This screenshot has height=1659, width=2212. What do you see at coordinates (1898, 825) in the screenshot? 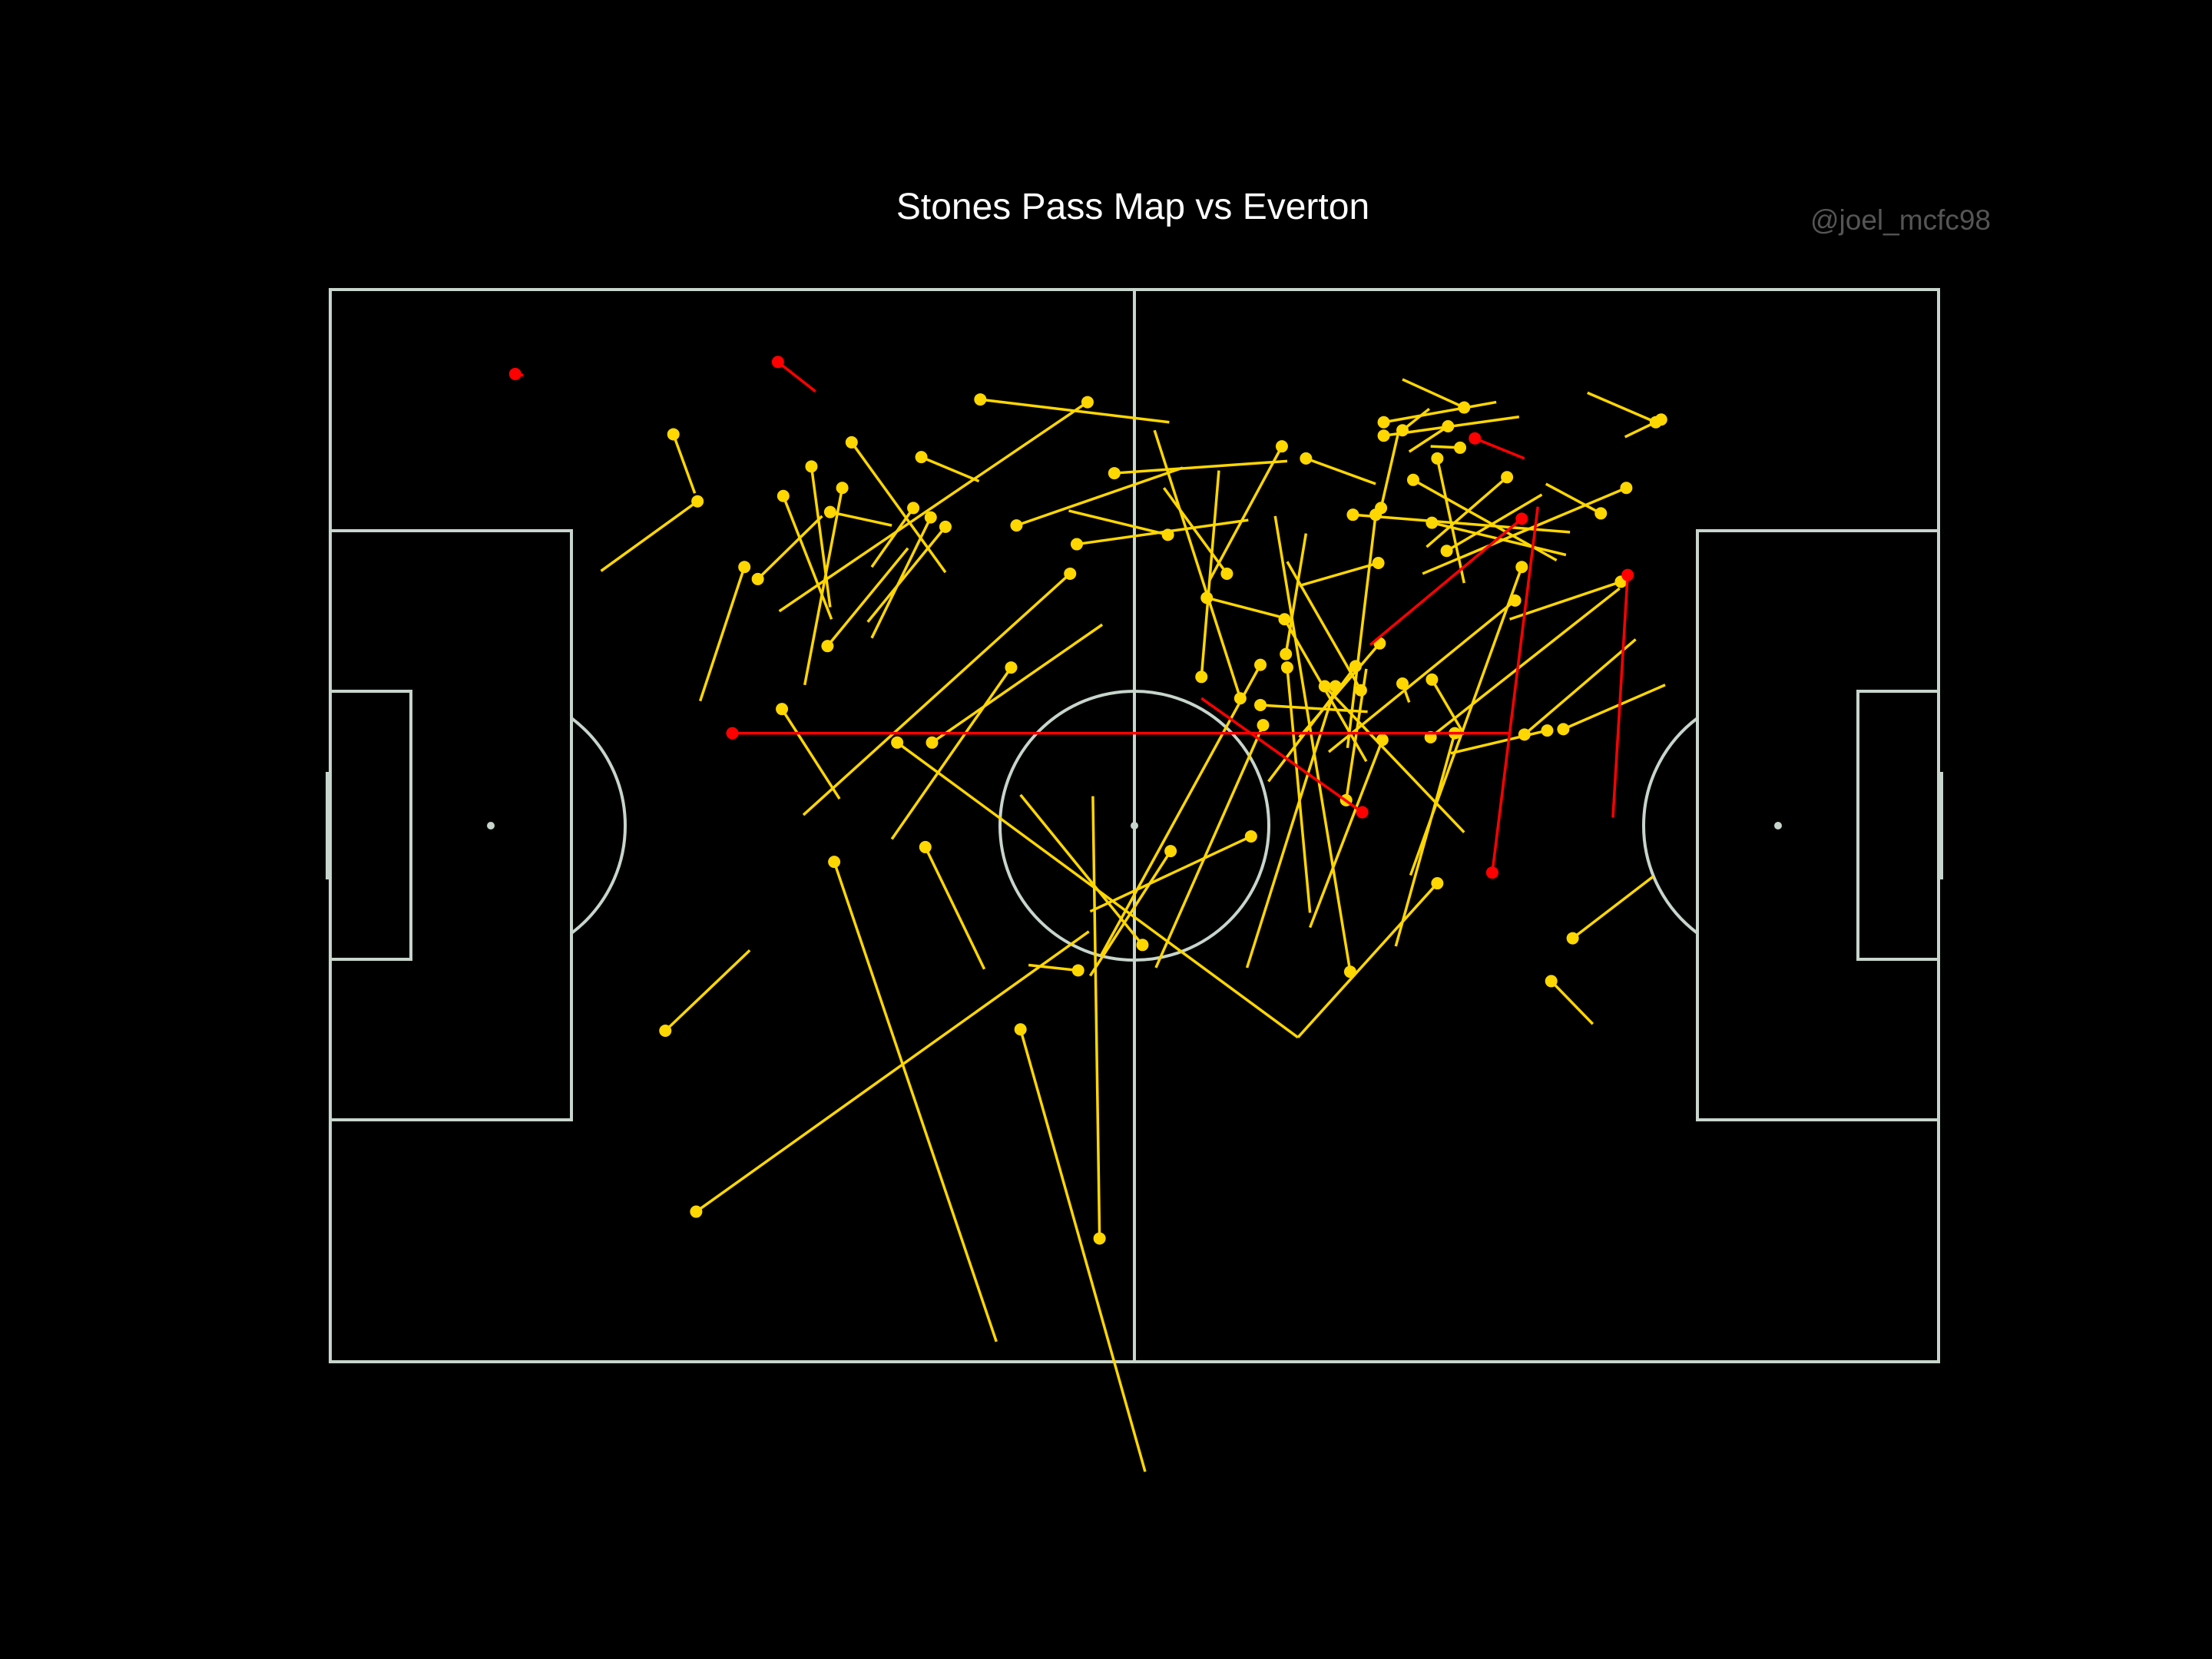
I see `right-six-yard-box` at bounding box center [1898, 825].